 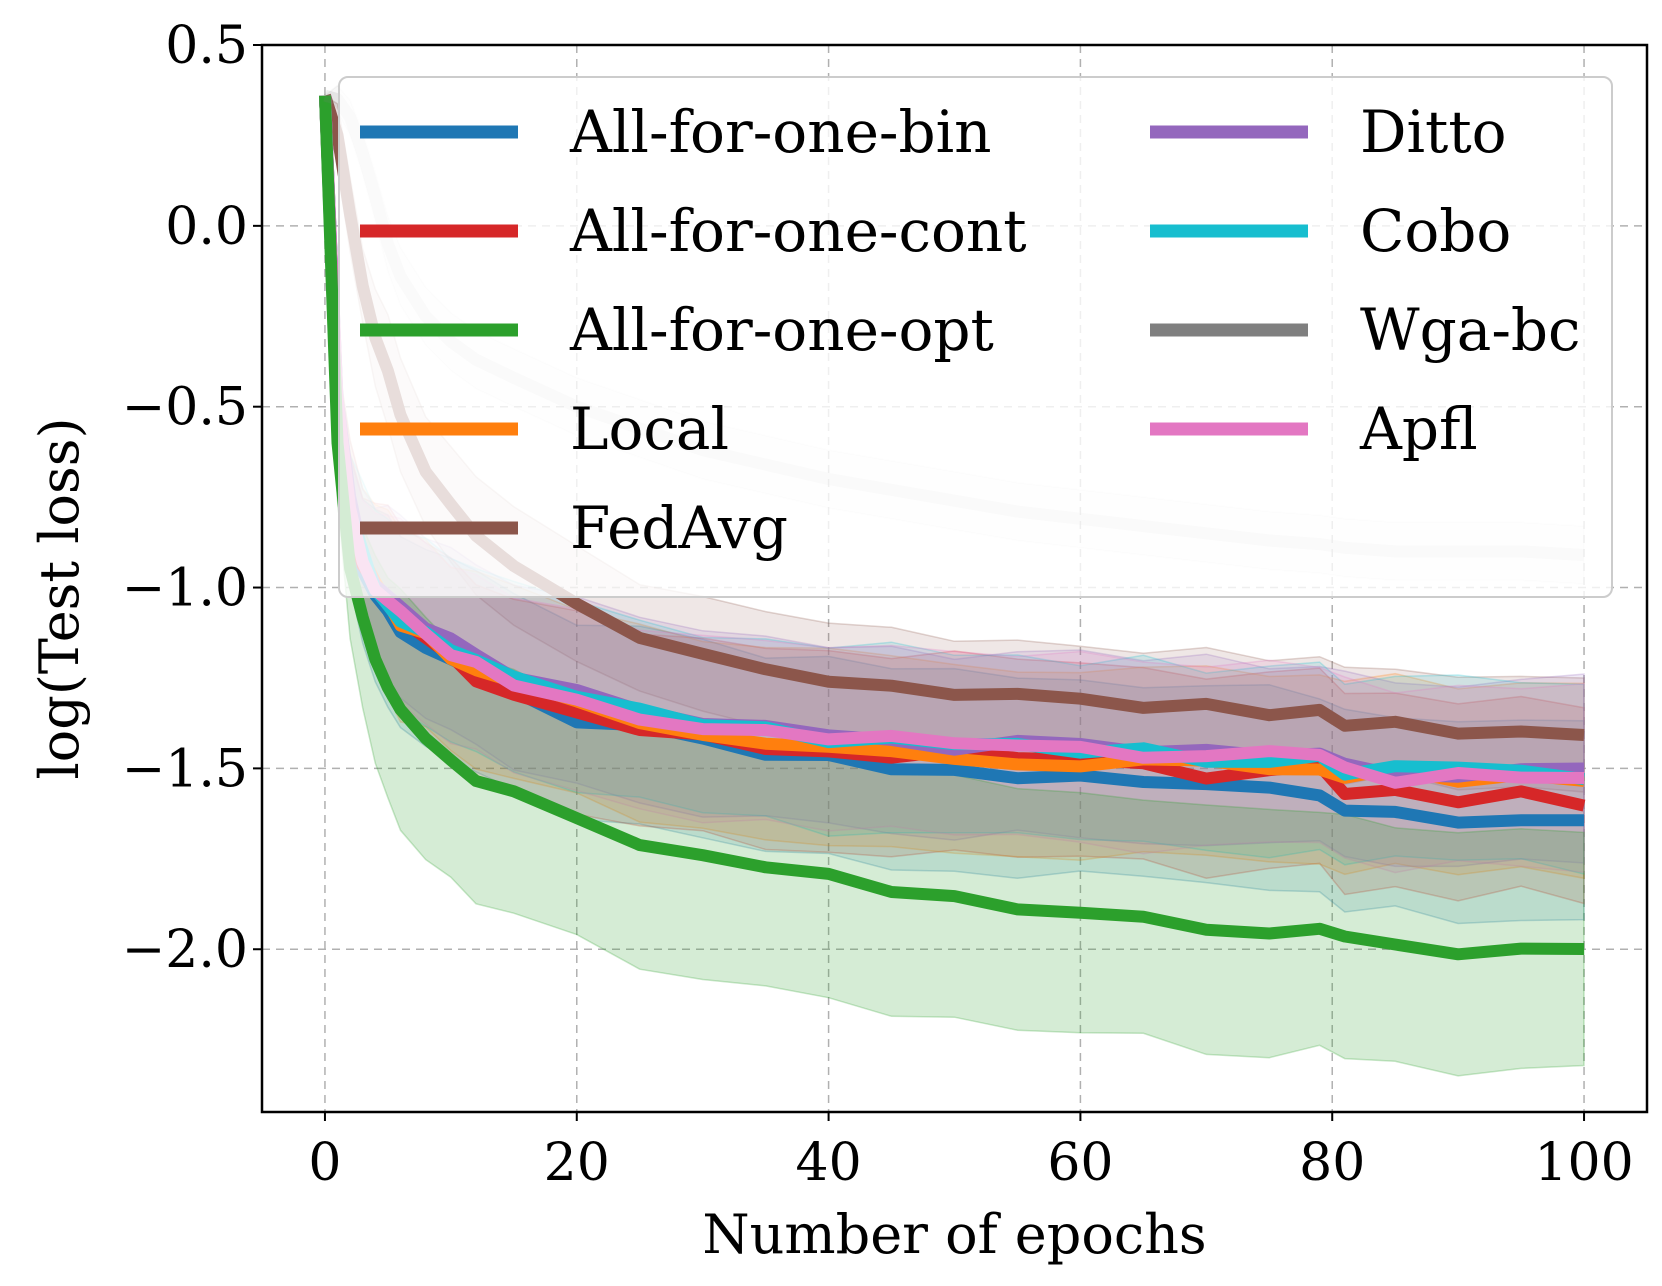 What do you see at coordinates (649, 429) in the screenshot?
I see `legend-label-local: Local` at bounding box center [649, 429].